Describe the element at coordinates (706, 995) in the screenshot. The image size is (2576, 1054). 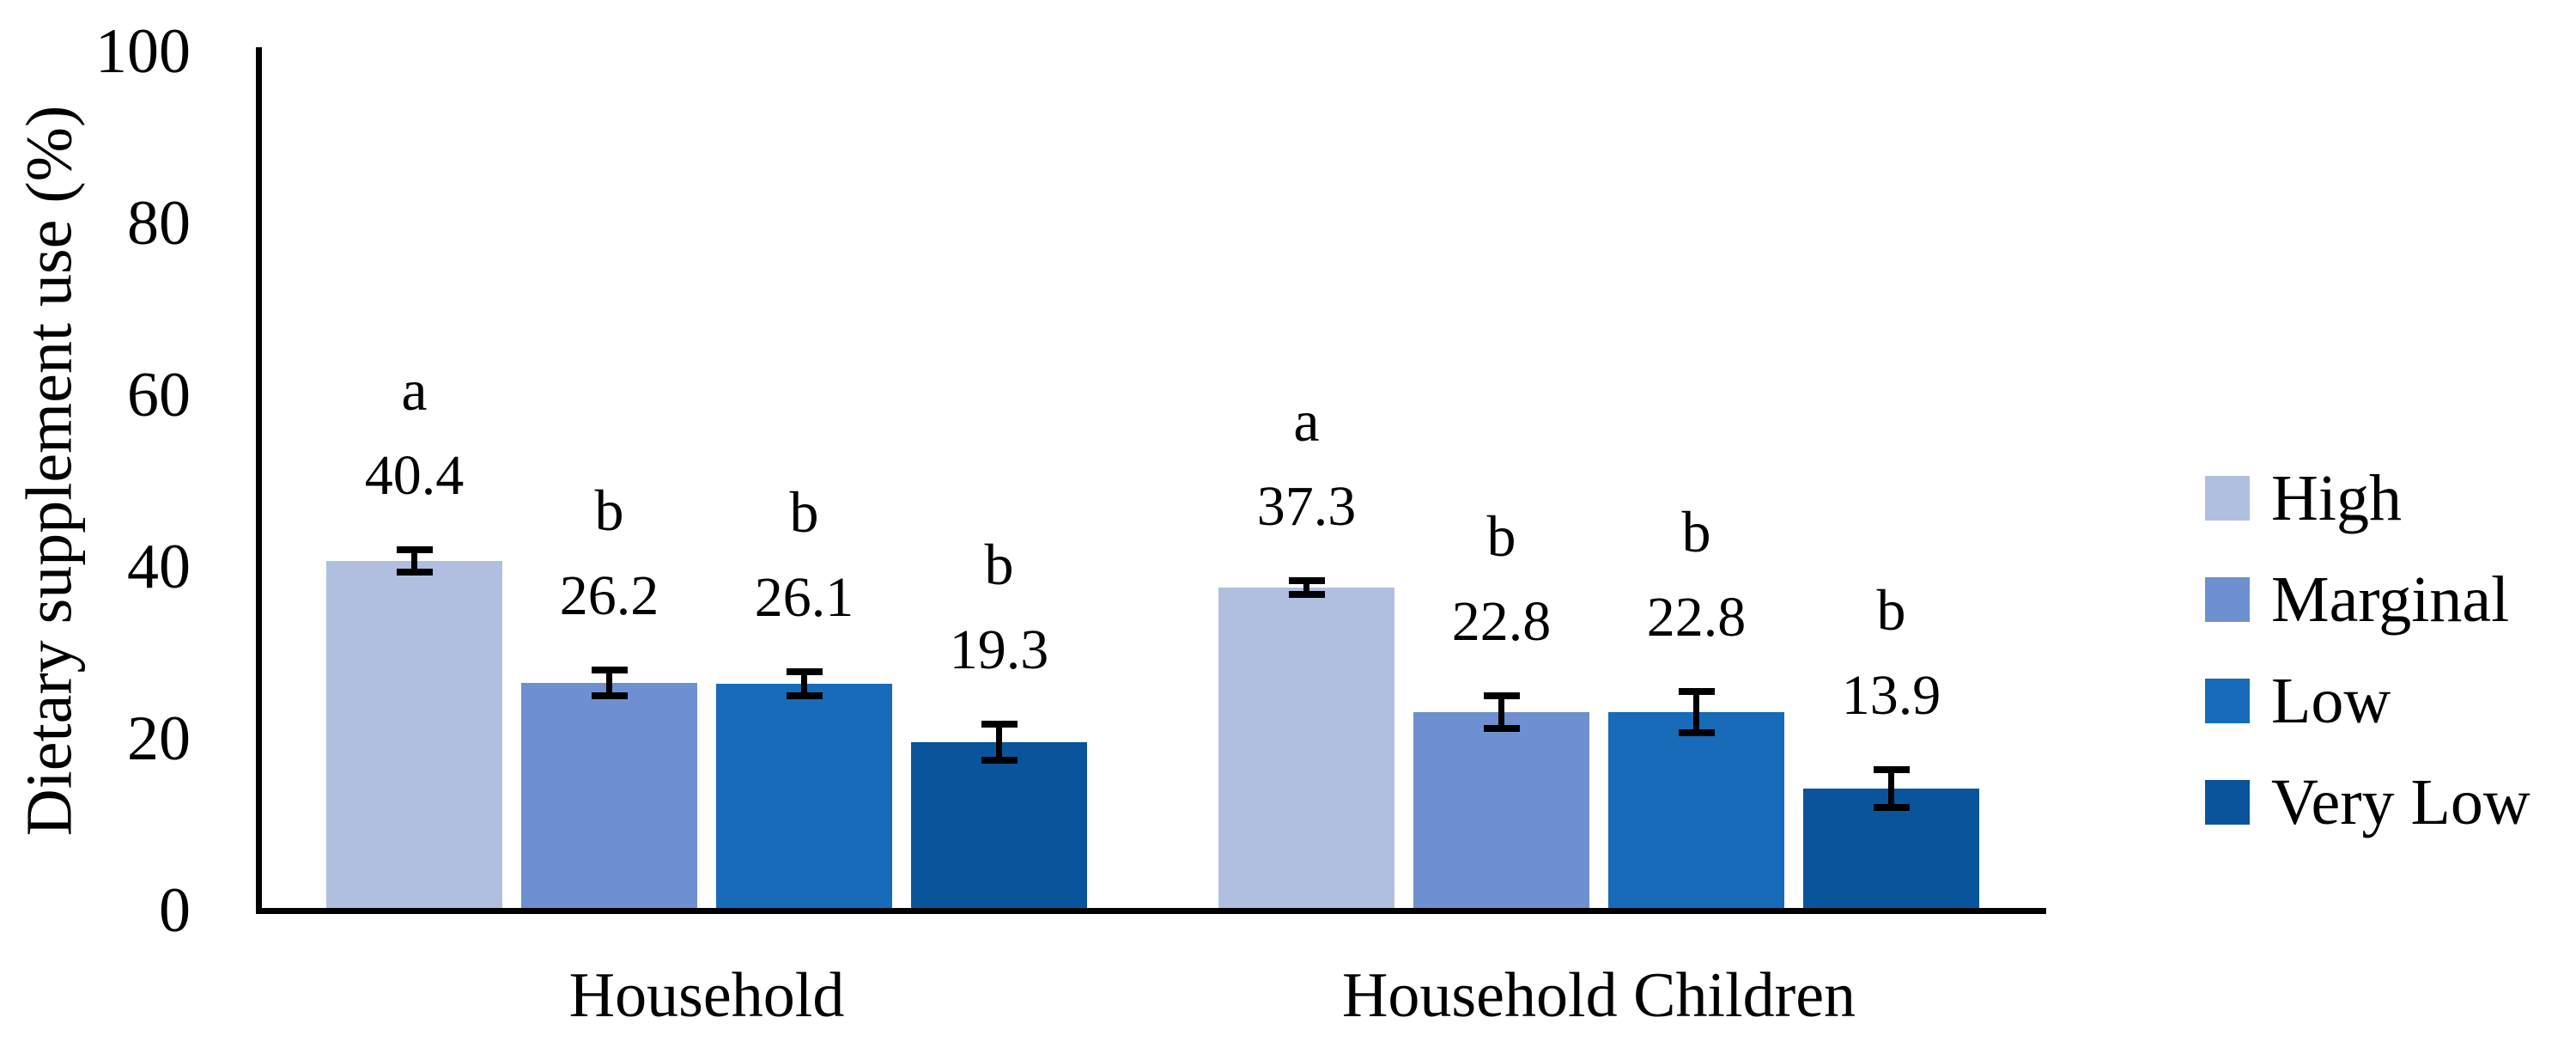
I see `x-category-label: Household` at that location.